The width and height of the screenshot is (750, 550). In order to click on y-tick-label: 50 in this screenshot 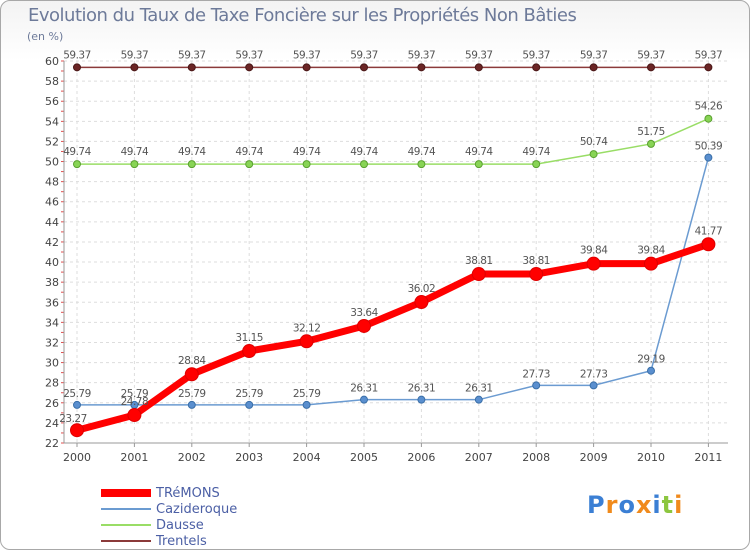, I will do `click(52, 162)`.